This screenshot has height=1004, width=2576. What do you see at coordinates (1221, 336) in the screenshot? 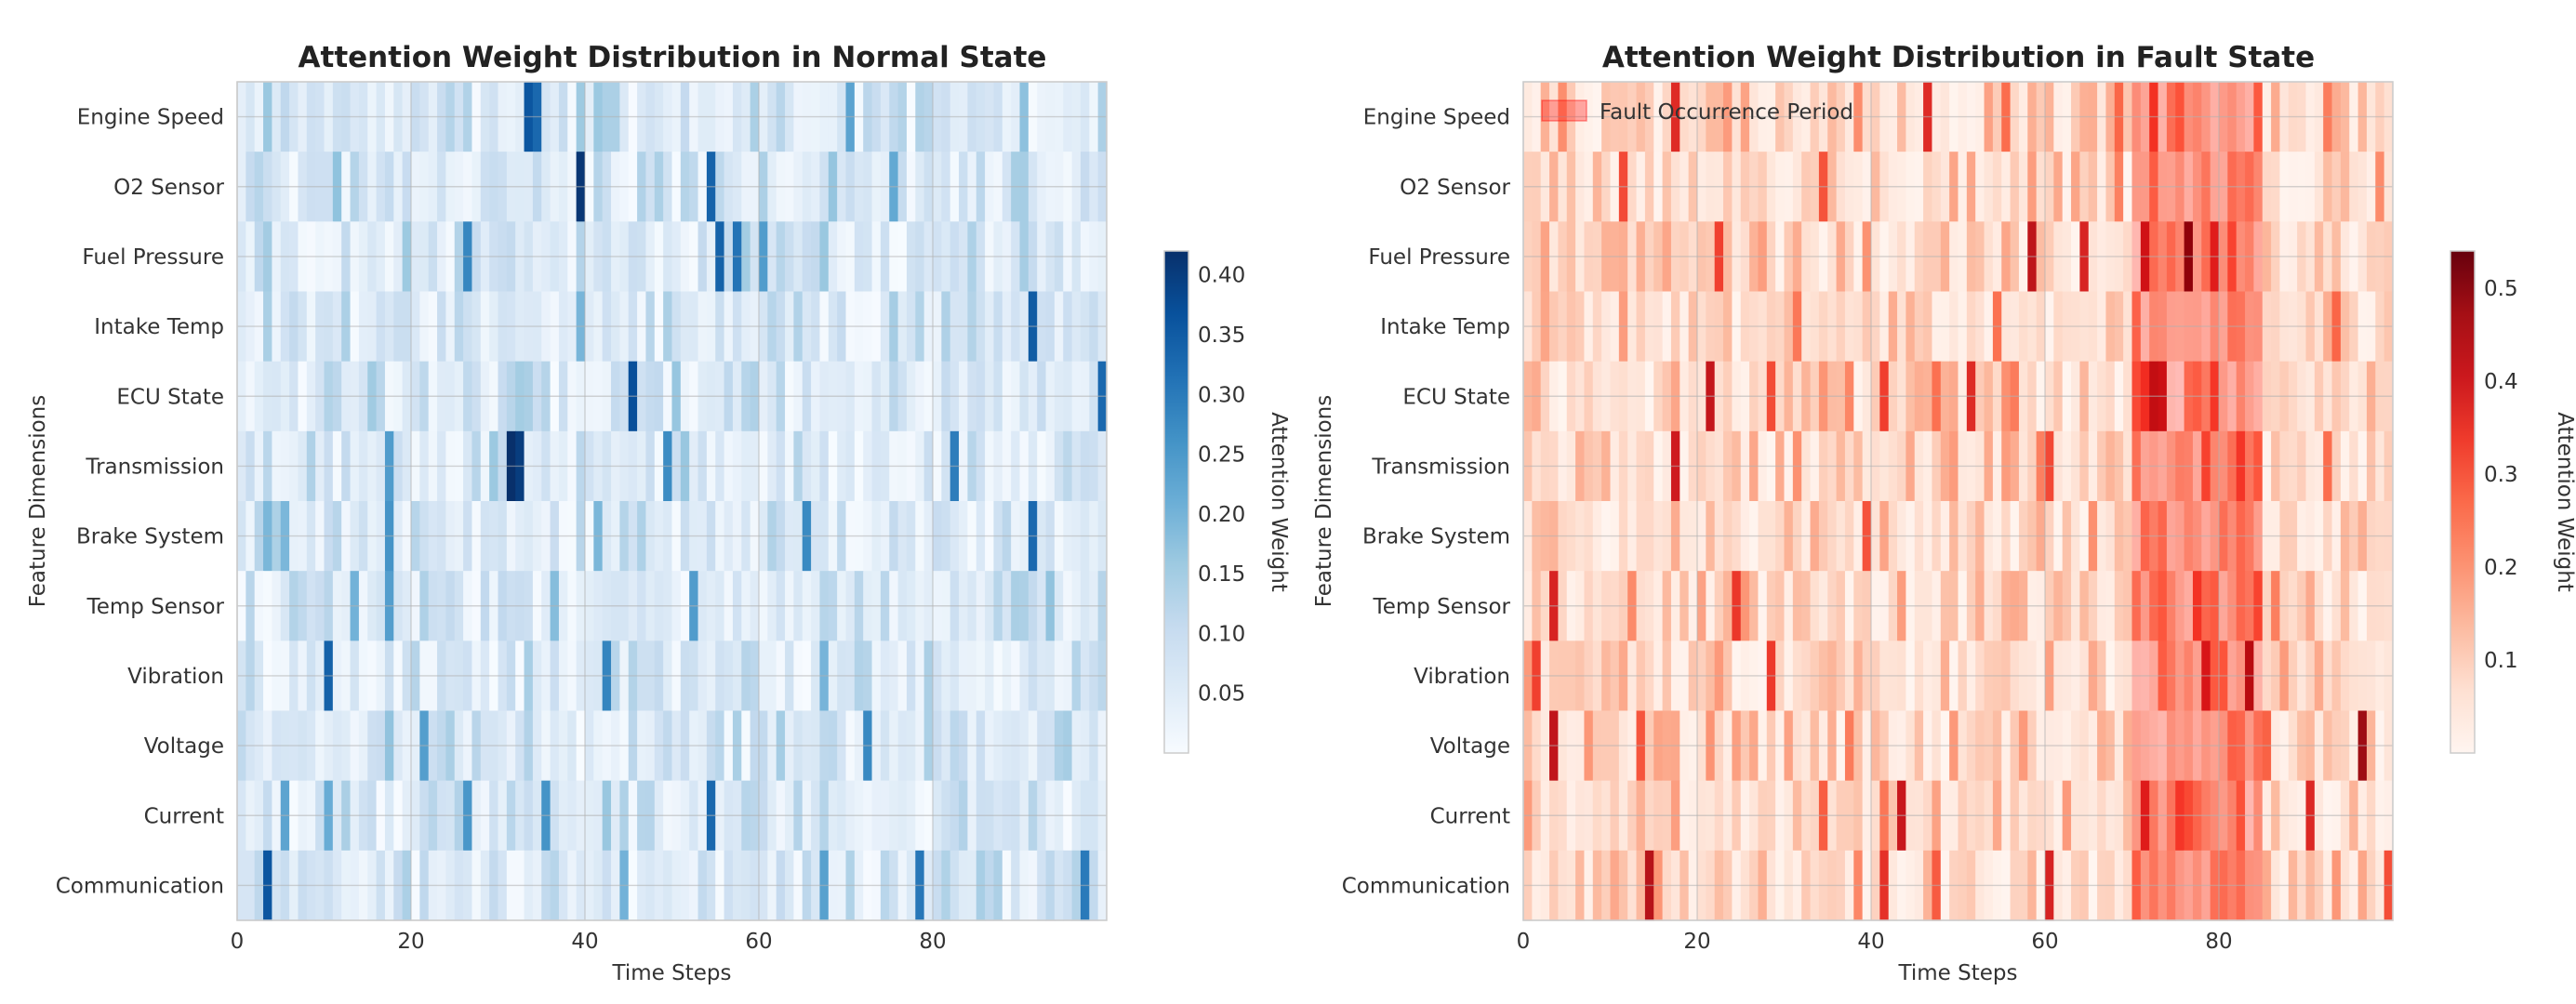
I see `colorbar-tick-label: 0.35` at bounding box center [1221, 336].